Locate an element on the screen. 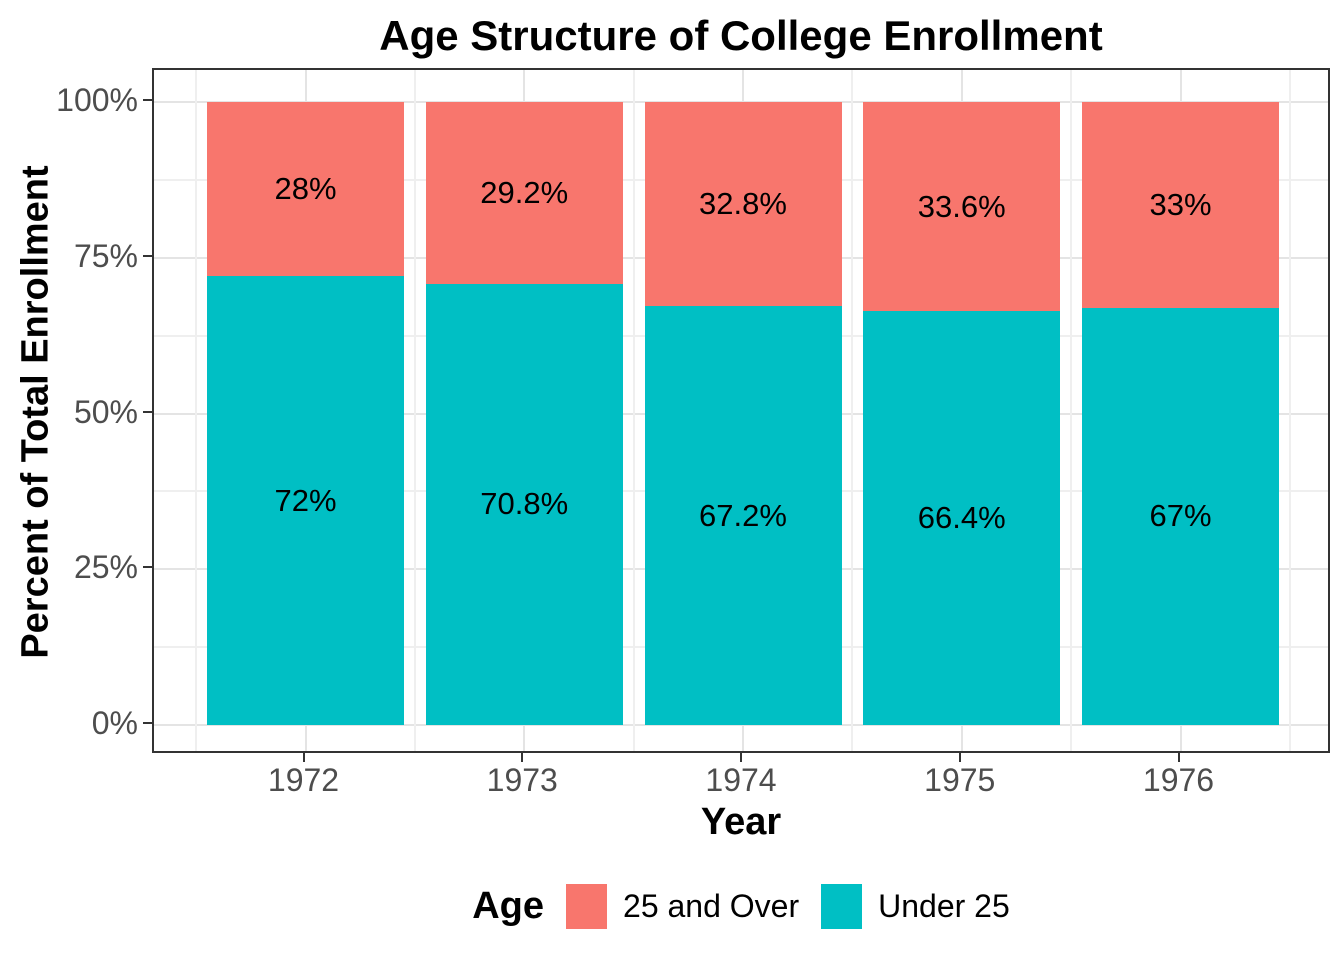 This screenshot has height=960, width=1344. x-axis-tick-label: 1976 is located at coordinates (1178, 780).